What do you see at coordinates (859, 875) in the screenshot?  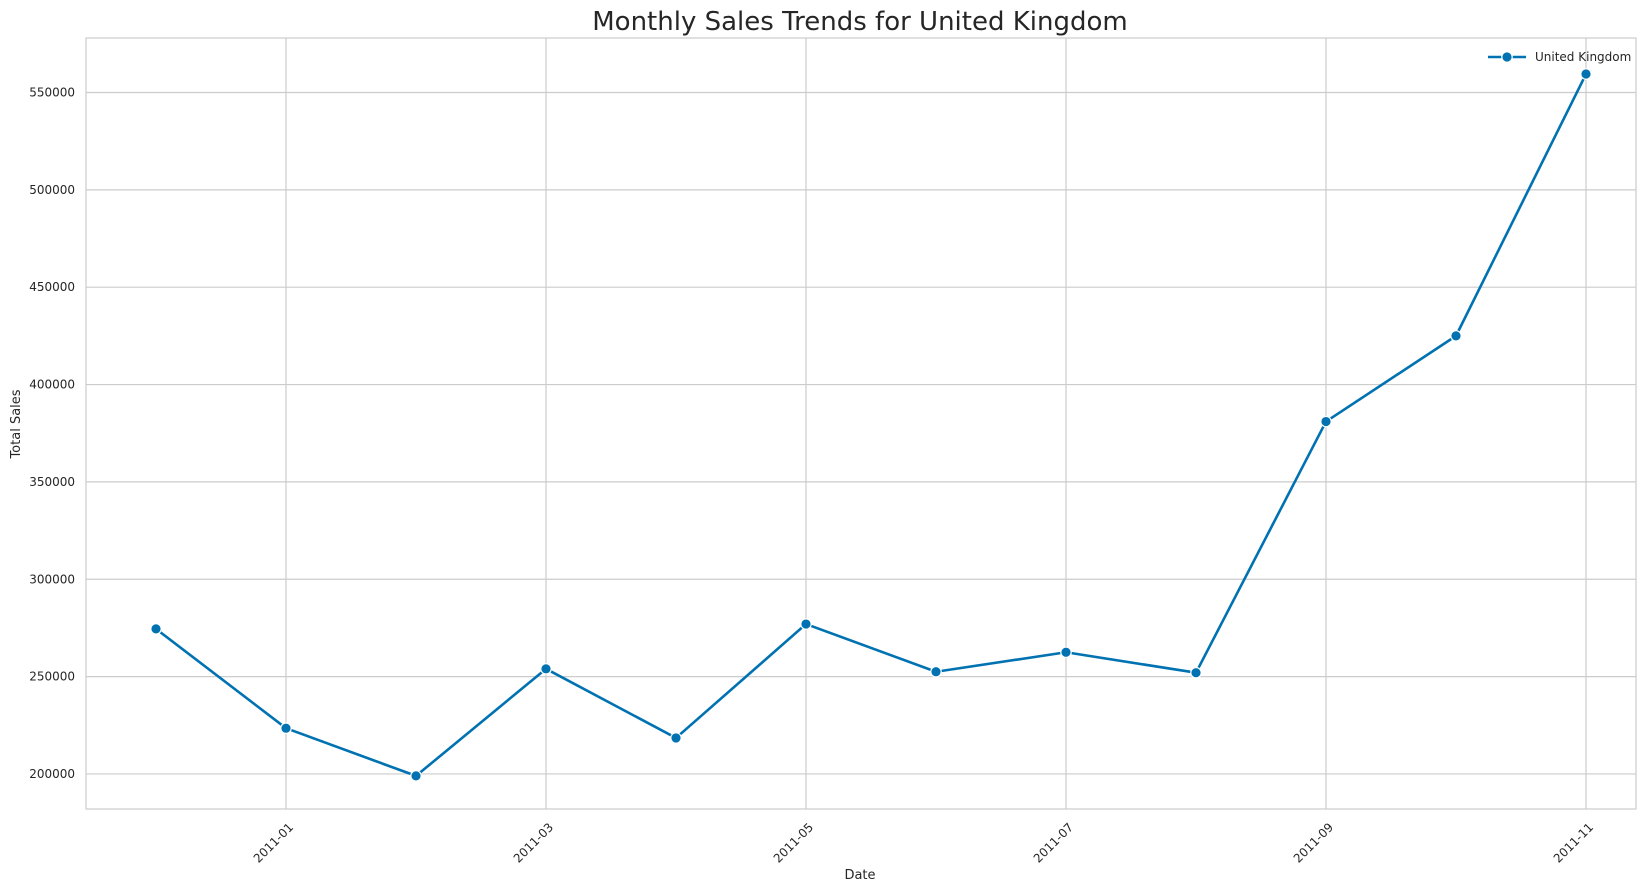 I see `x-axis-label: Date` at bounding box center [859, 875].